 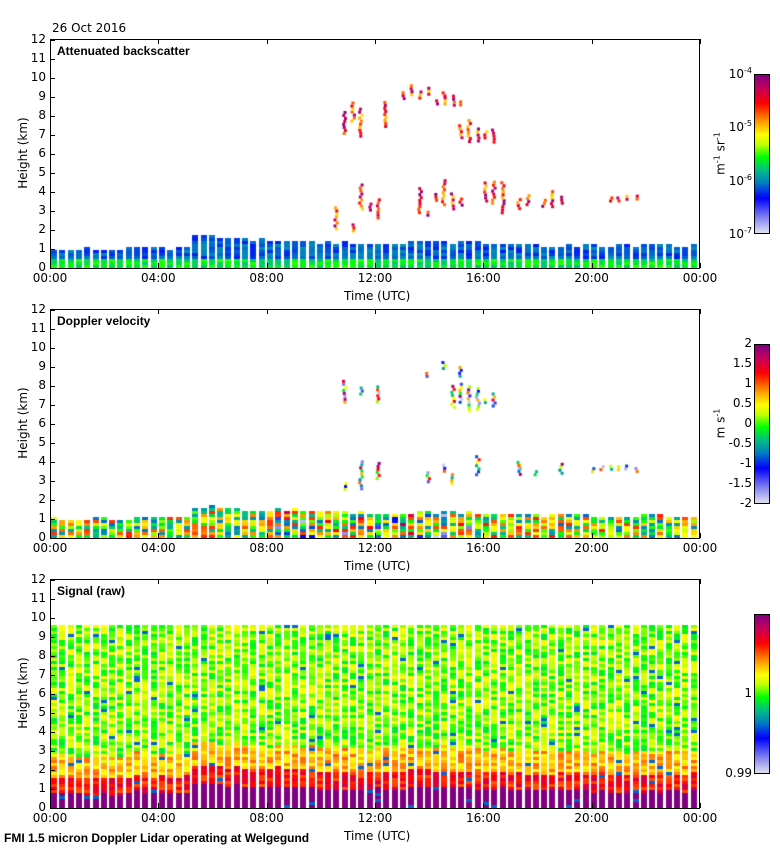 I want to click on colorbar-tick-label: 2, so click(x=748, y=343).